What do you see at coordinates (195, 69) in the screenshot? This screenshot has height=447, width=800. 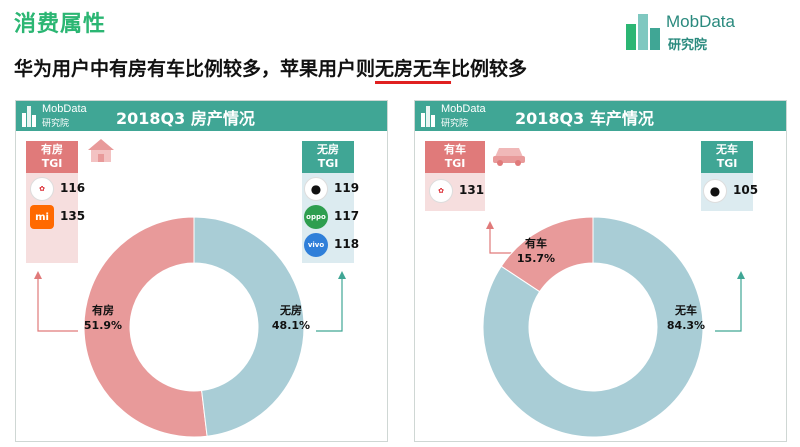 I see `headline-prefix: 华为用户中有房有车比例较多，苹果用户则` at bounding box center [195, 69].